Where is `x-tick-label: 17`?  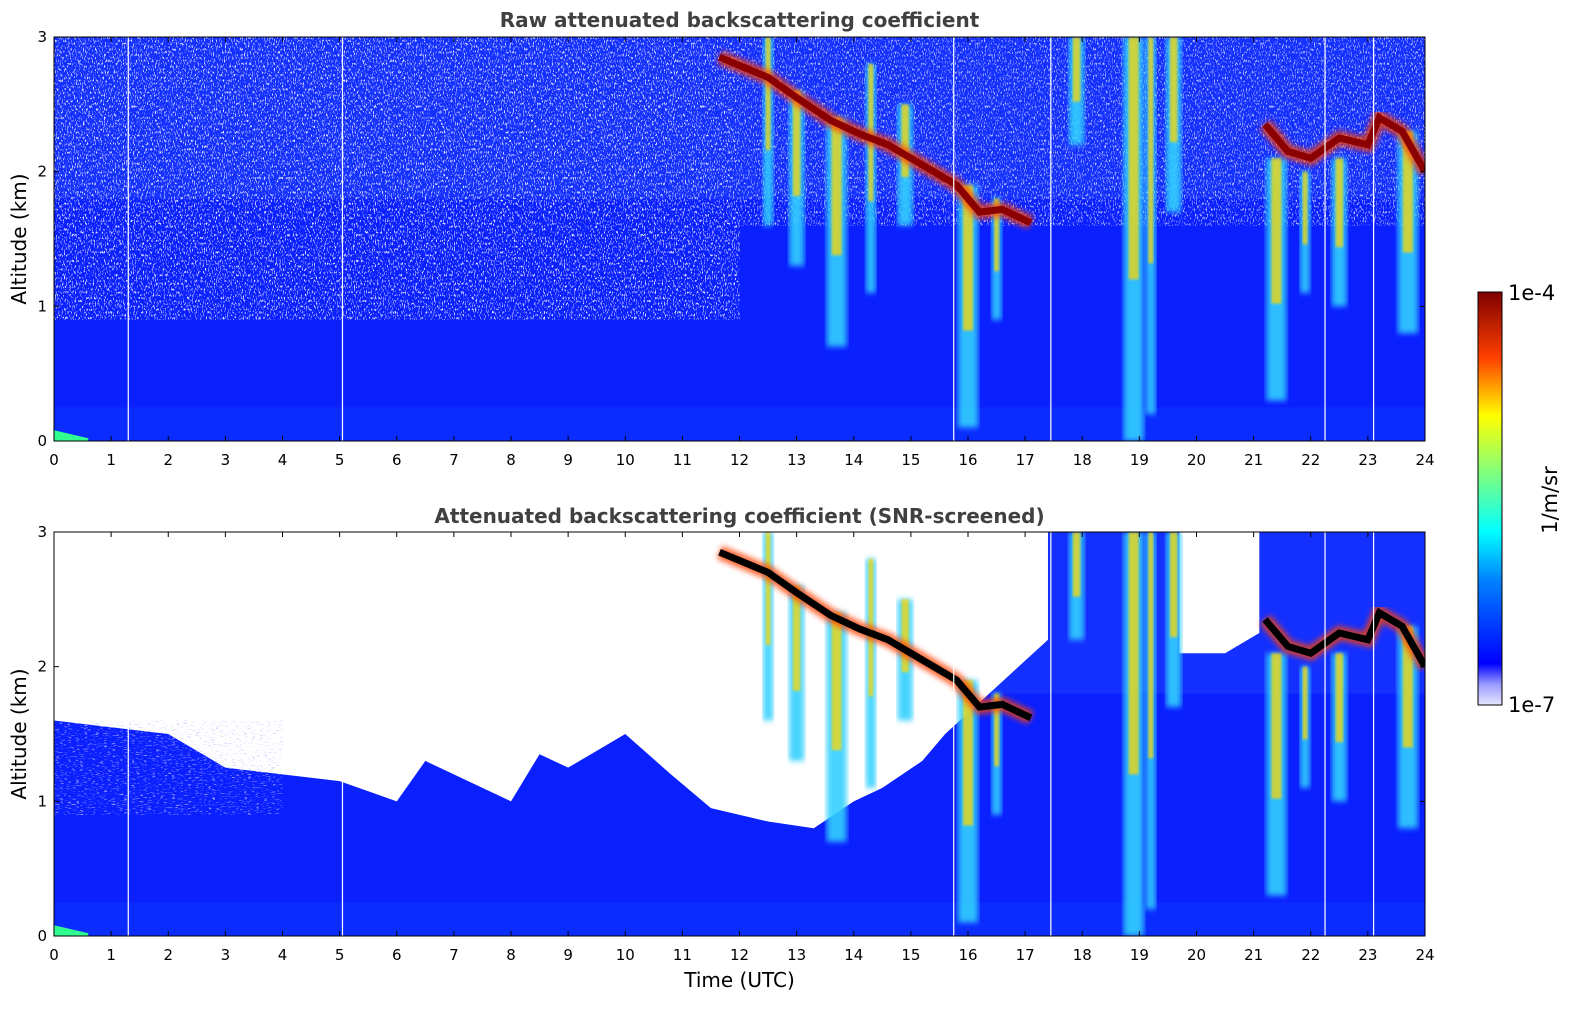 x-tick-label: 17 is located at coordinates (1025, 955).